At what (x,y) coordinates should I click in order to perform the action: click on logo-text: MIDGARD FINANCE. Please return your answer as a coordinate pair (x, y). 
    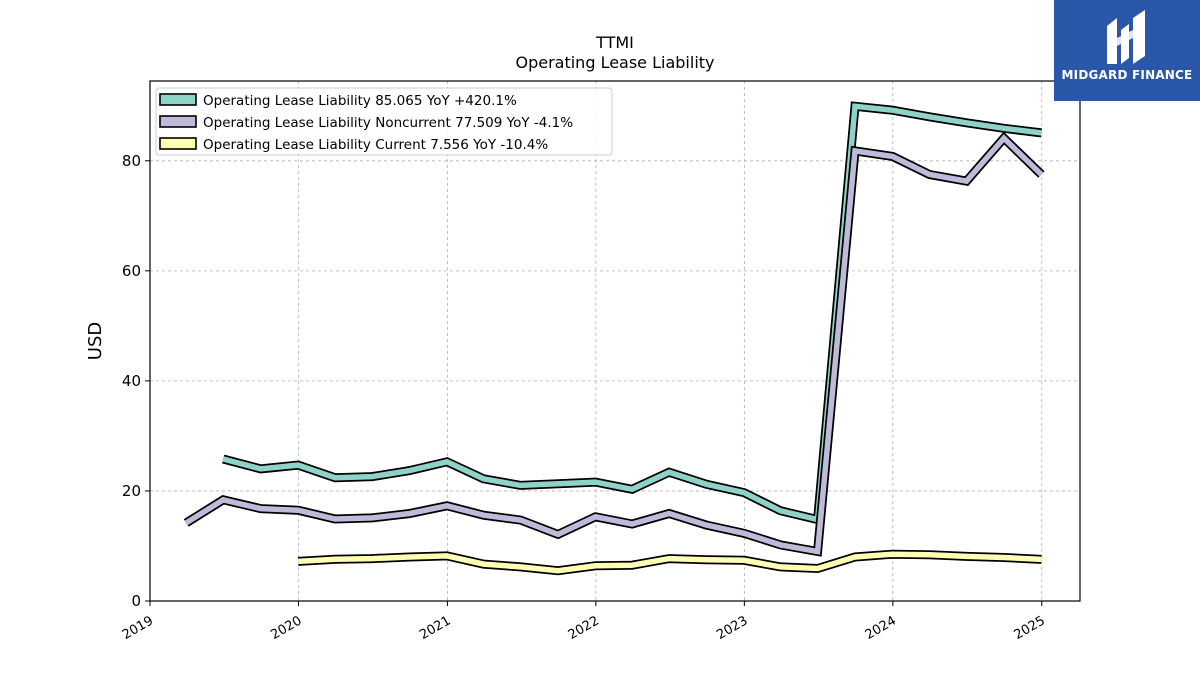
    Looking at the image, I should click on (1127, 75).